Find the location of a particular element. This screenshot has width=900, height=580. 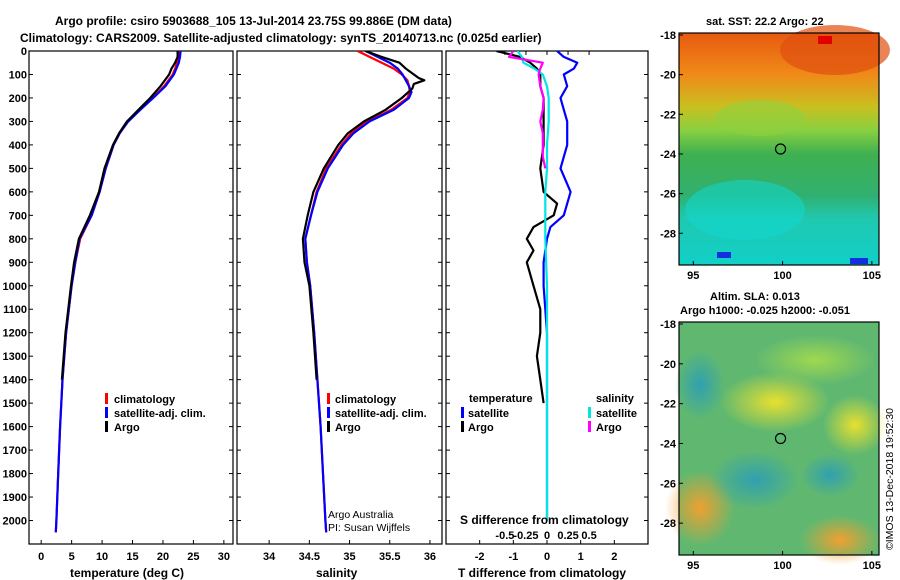

sst-map is located at coordinates (784, 145).